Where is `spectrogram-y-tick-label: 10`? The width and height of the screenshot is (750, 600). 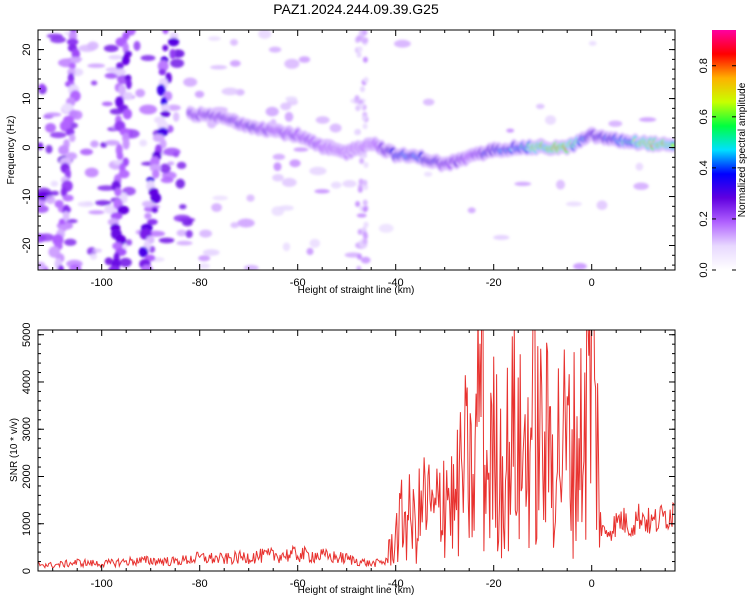 spectrogram-y-tick-label: 10 is located at coordinates (27, 98).